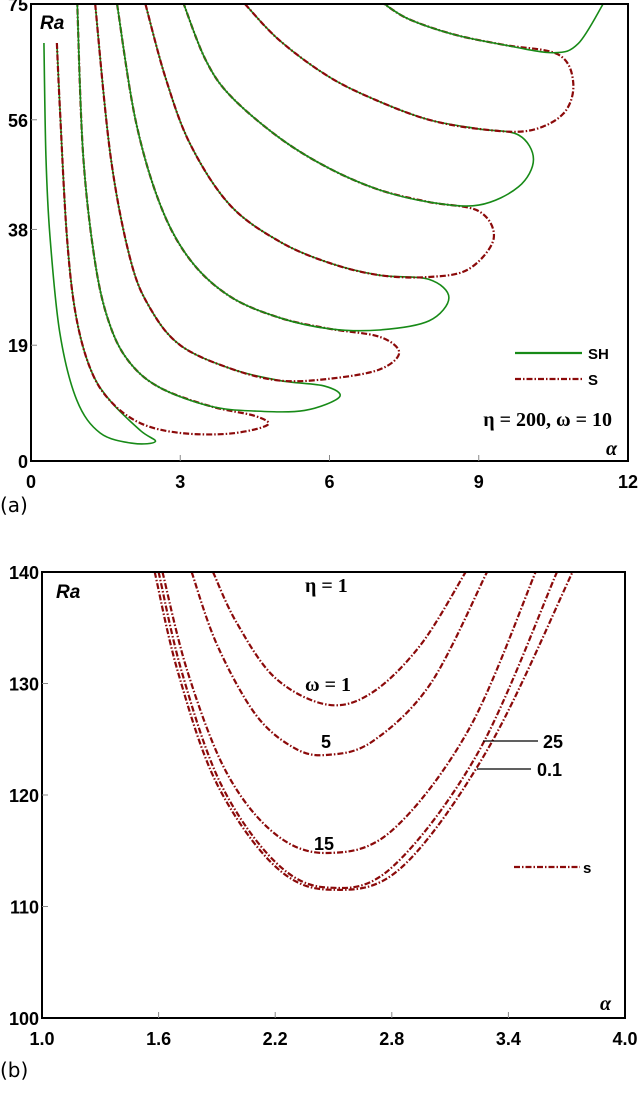 The width and height of the screenshot is (640, 1097). What do you see at coordinates (24, 796) in the screenshot?
I see `b-y-tick-label: 120` at bounding box center [24, 796].